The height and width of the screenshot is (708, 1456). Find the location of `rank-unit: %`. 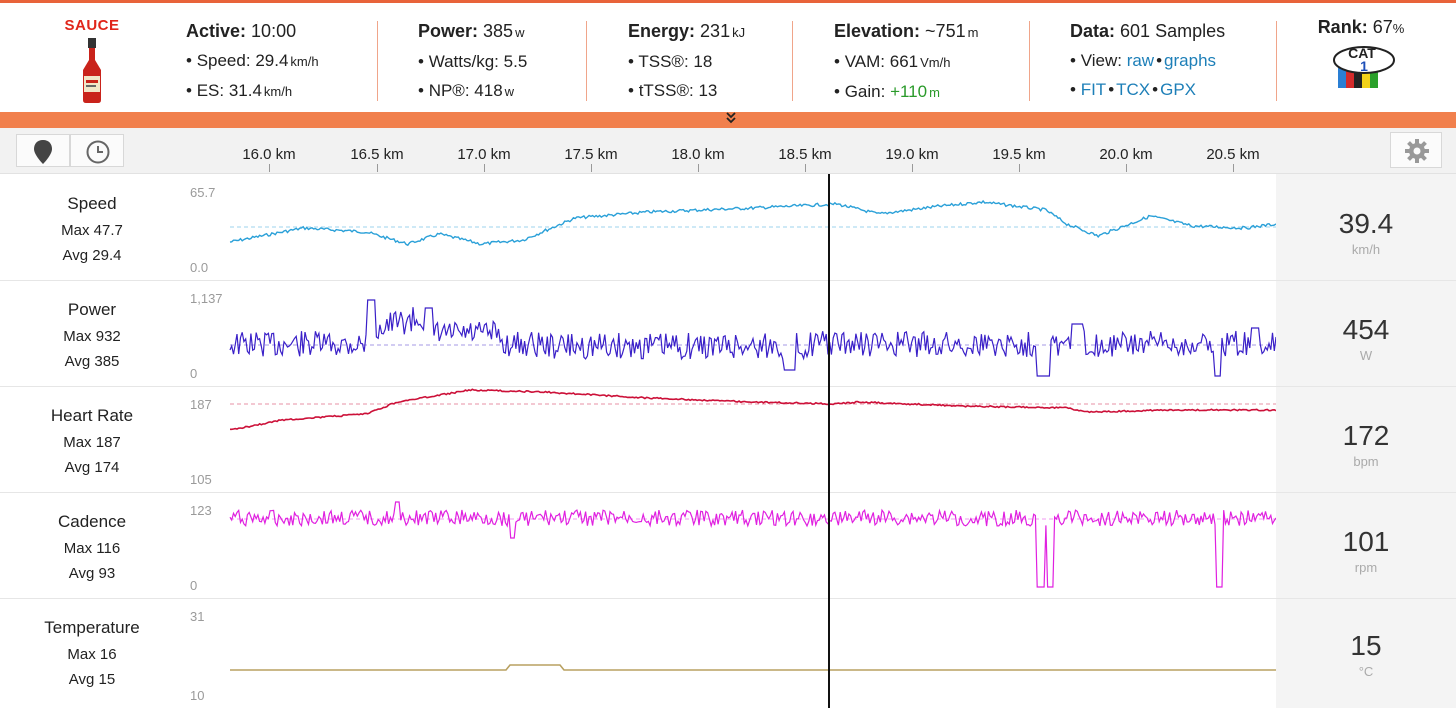

rank-unit: % is located at coordinates (1398, 28).